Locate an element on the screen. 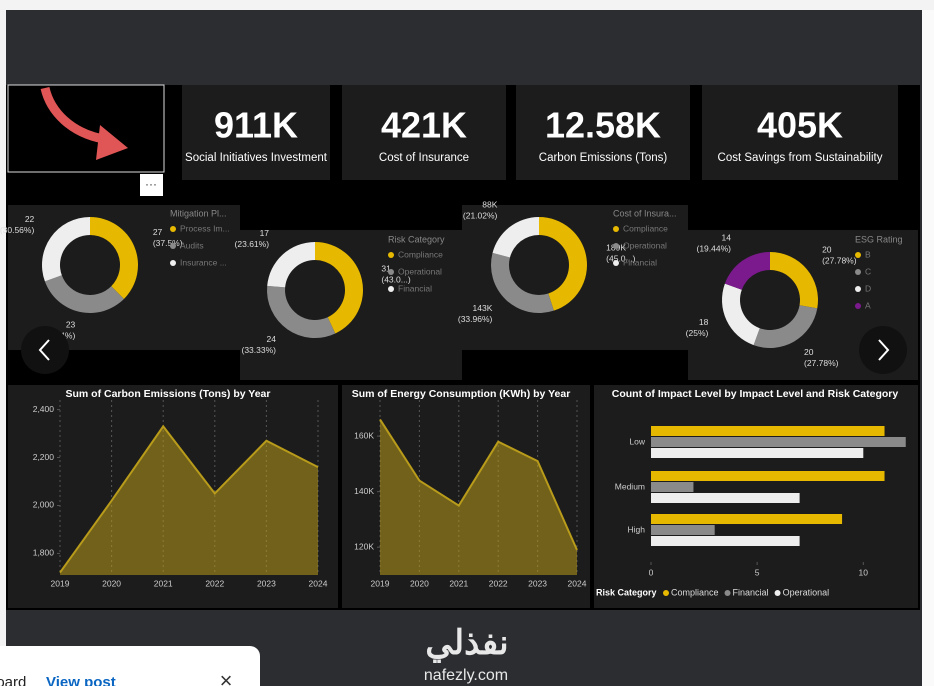  notification is located at coordinates (130, 666).